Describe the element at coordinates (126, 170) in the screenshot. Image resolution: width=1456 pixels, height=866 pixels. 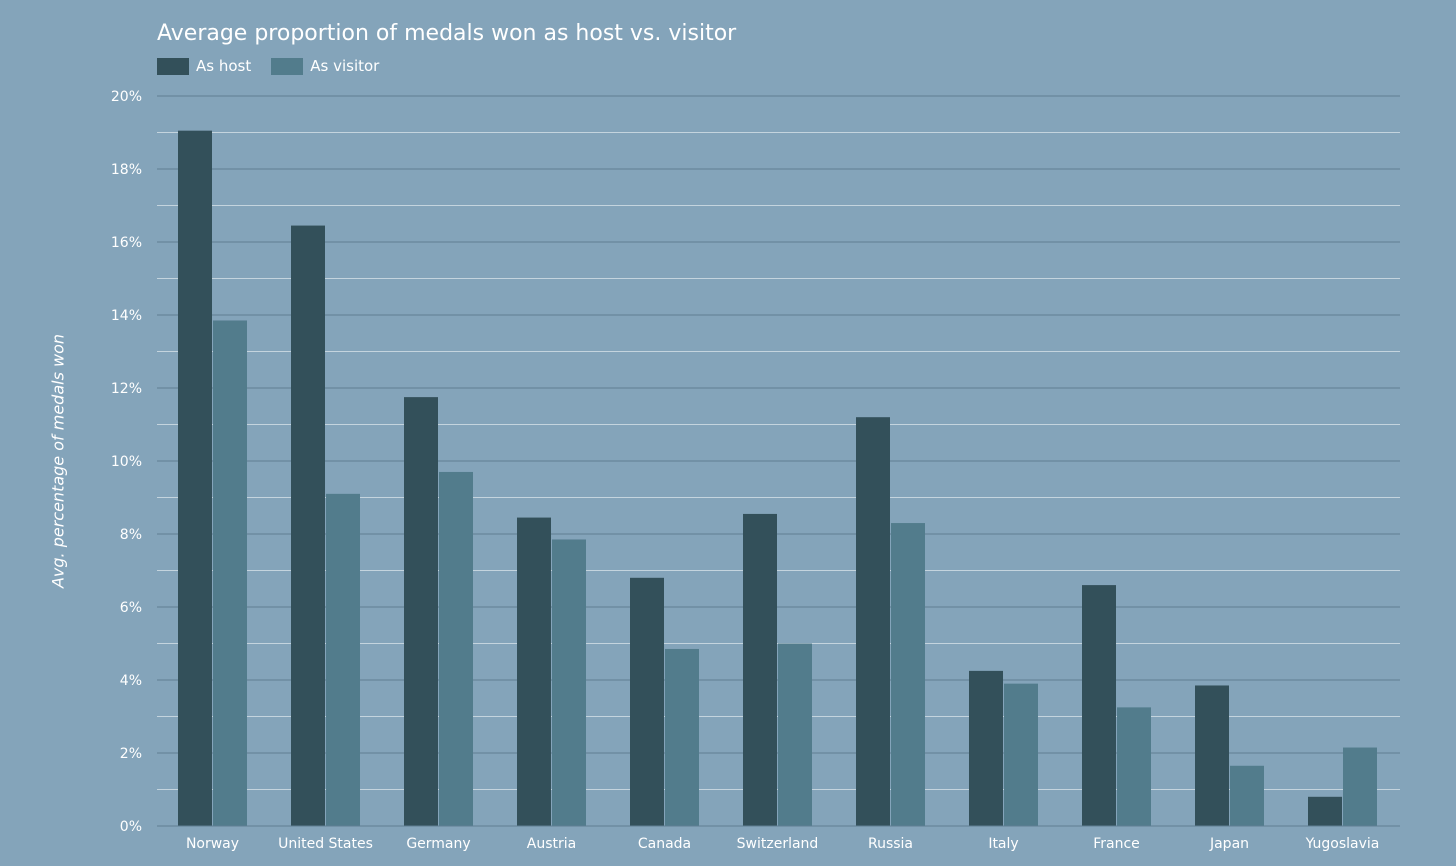
I see `y-tick-label: 18%` at that location.